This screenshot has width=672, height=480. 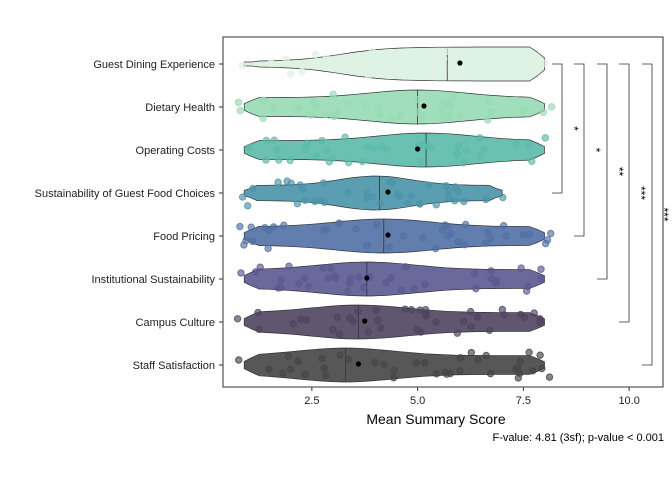 I want to click on category-label: Dietary Health, so click(x=180, y=108).